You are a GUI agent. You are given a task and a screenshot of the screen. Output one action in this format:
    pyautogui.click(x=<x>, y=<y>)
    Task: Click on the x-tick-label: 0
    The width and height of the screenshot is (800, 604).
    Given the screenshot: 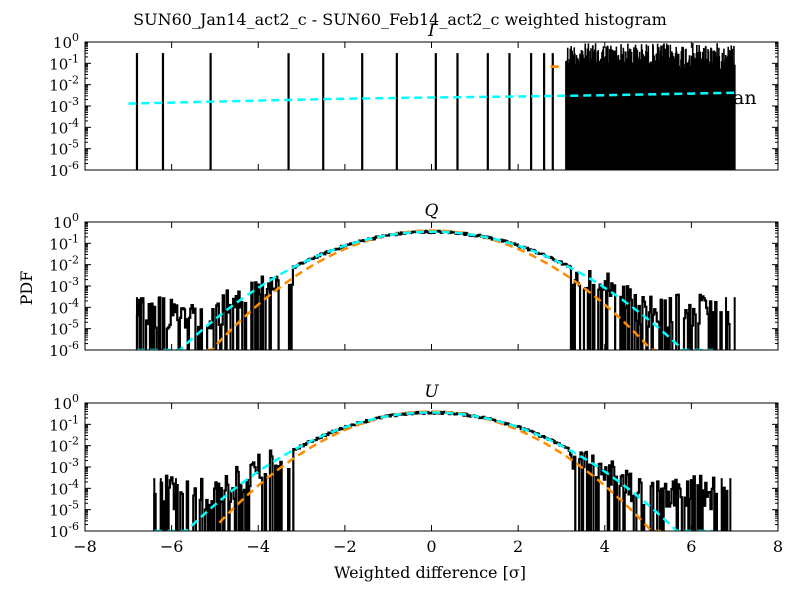 What is the action you would take?
    pyautogui.click(x=431, y=546)
    